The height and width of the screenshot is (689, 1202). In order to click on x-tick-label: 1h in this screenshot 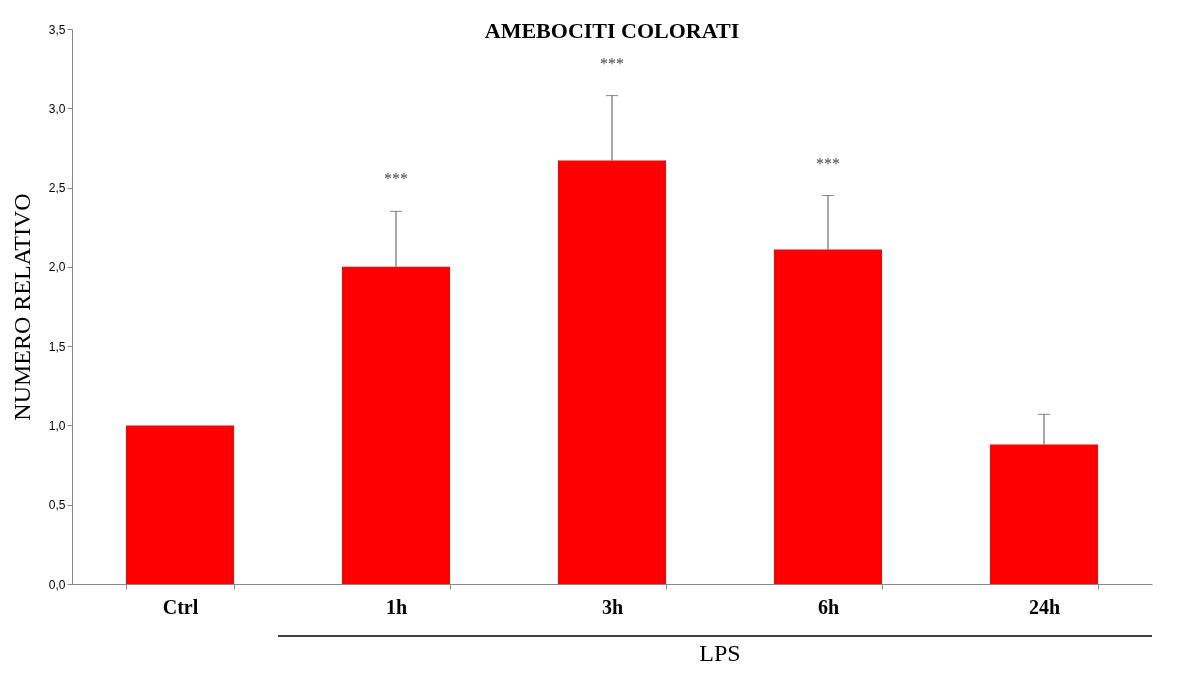, I will do `click(396, 606)`.